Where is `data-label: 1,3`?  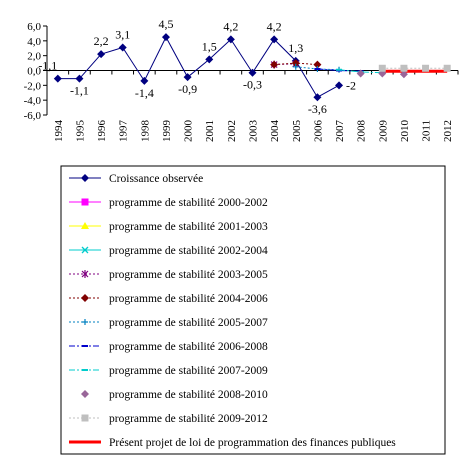 data-label: 1,3 is located at coordinates (295, 48).